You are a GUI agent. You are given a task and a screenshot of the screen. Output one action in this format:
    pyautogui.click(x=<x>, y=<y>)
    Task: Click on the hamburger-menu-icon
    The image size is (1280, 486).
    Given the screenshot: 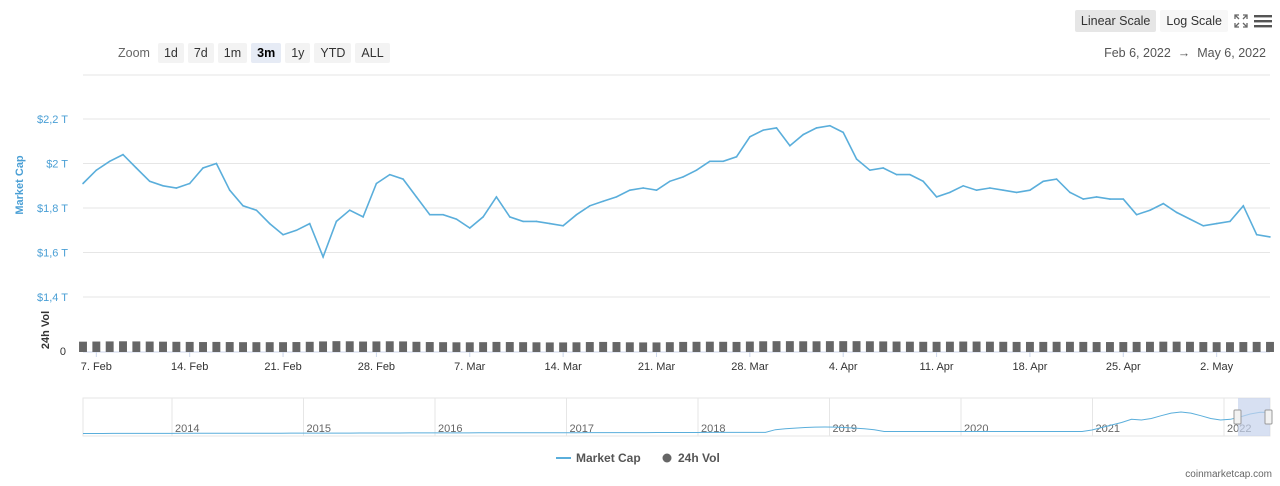 What is the action you would take?
    pyautogui.click(x=1263, y=21)
    